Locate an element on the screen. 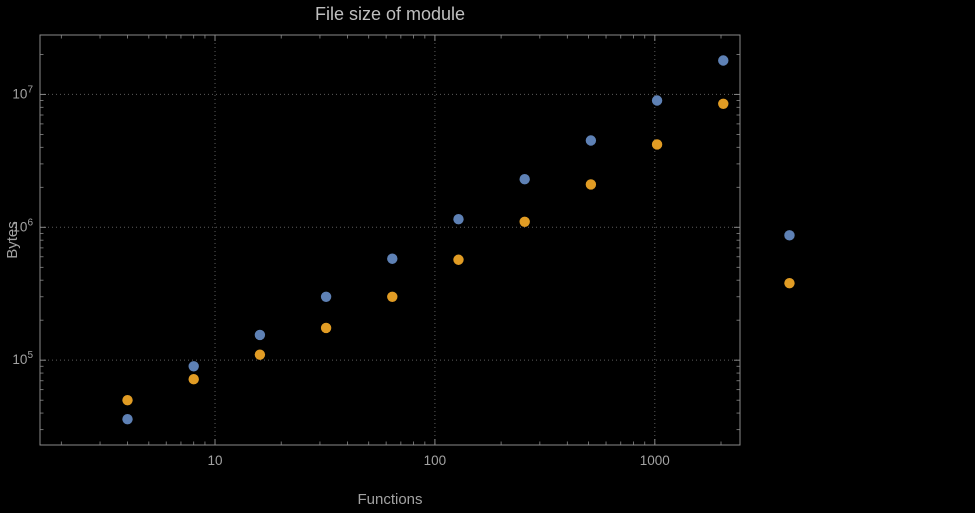 The image size is (975, 513). y-tick-label: 10⁶ is located at coordinates (22, 225).